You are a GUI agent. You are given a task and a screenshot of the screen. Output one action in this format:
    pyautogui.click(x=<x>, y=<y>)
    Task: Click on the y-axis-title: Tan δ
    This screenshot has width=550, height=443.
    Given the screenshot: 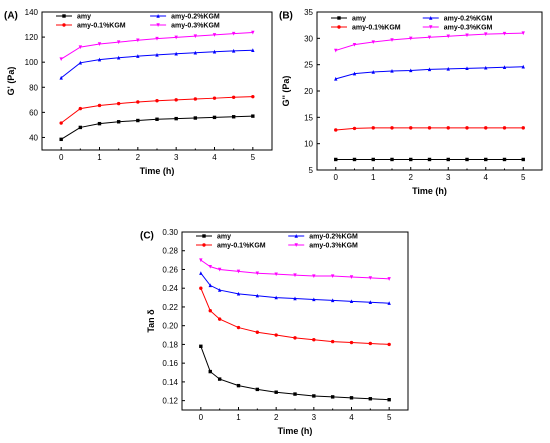 What is the action you would take?
    pyautogui.click(x=151, y=321)
    